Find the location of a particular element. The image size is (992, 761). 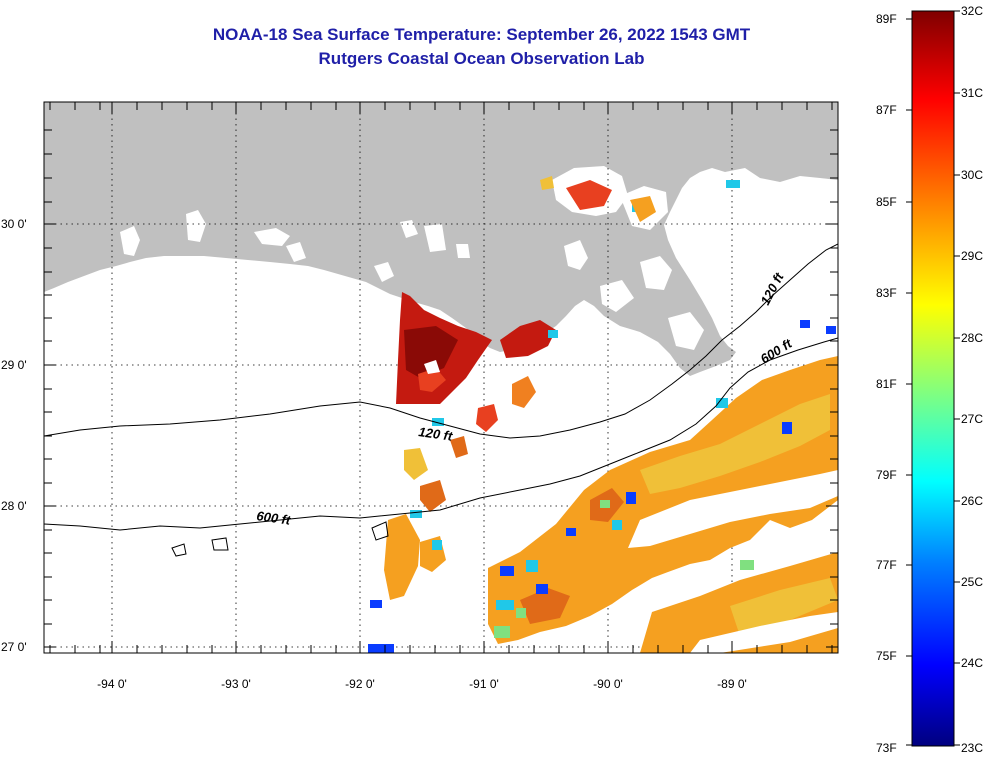

colorbar-f-81: 81F is located at coordinates (886, 384).